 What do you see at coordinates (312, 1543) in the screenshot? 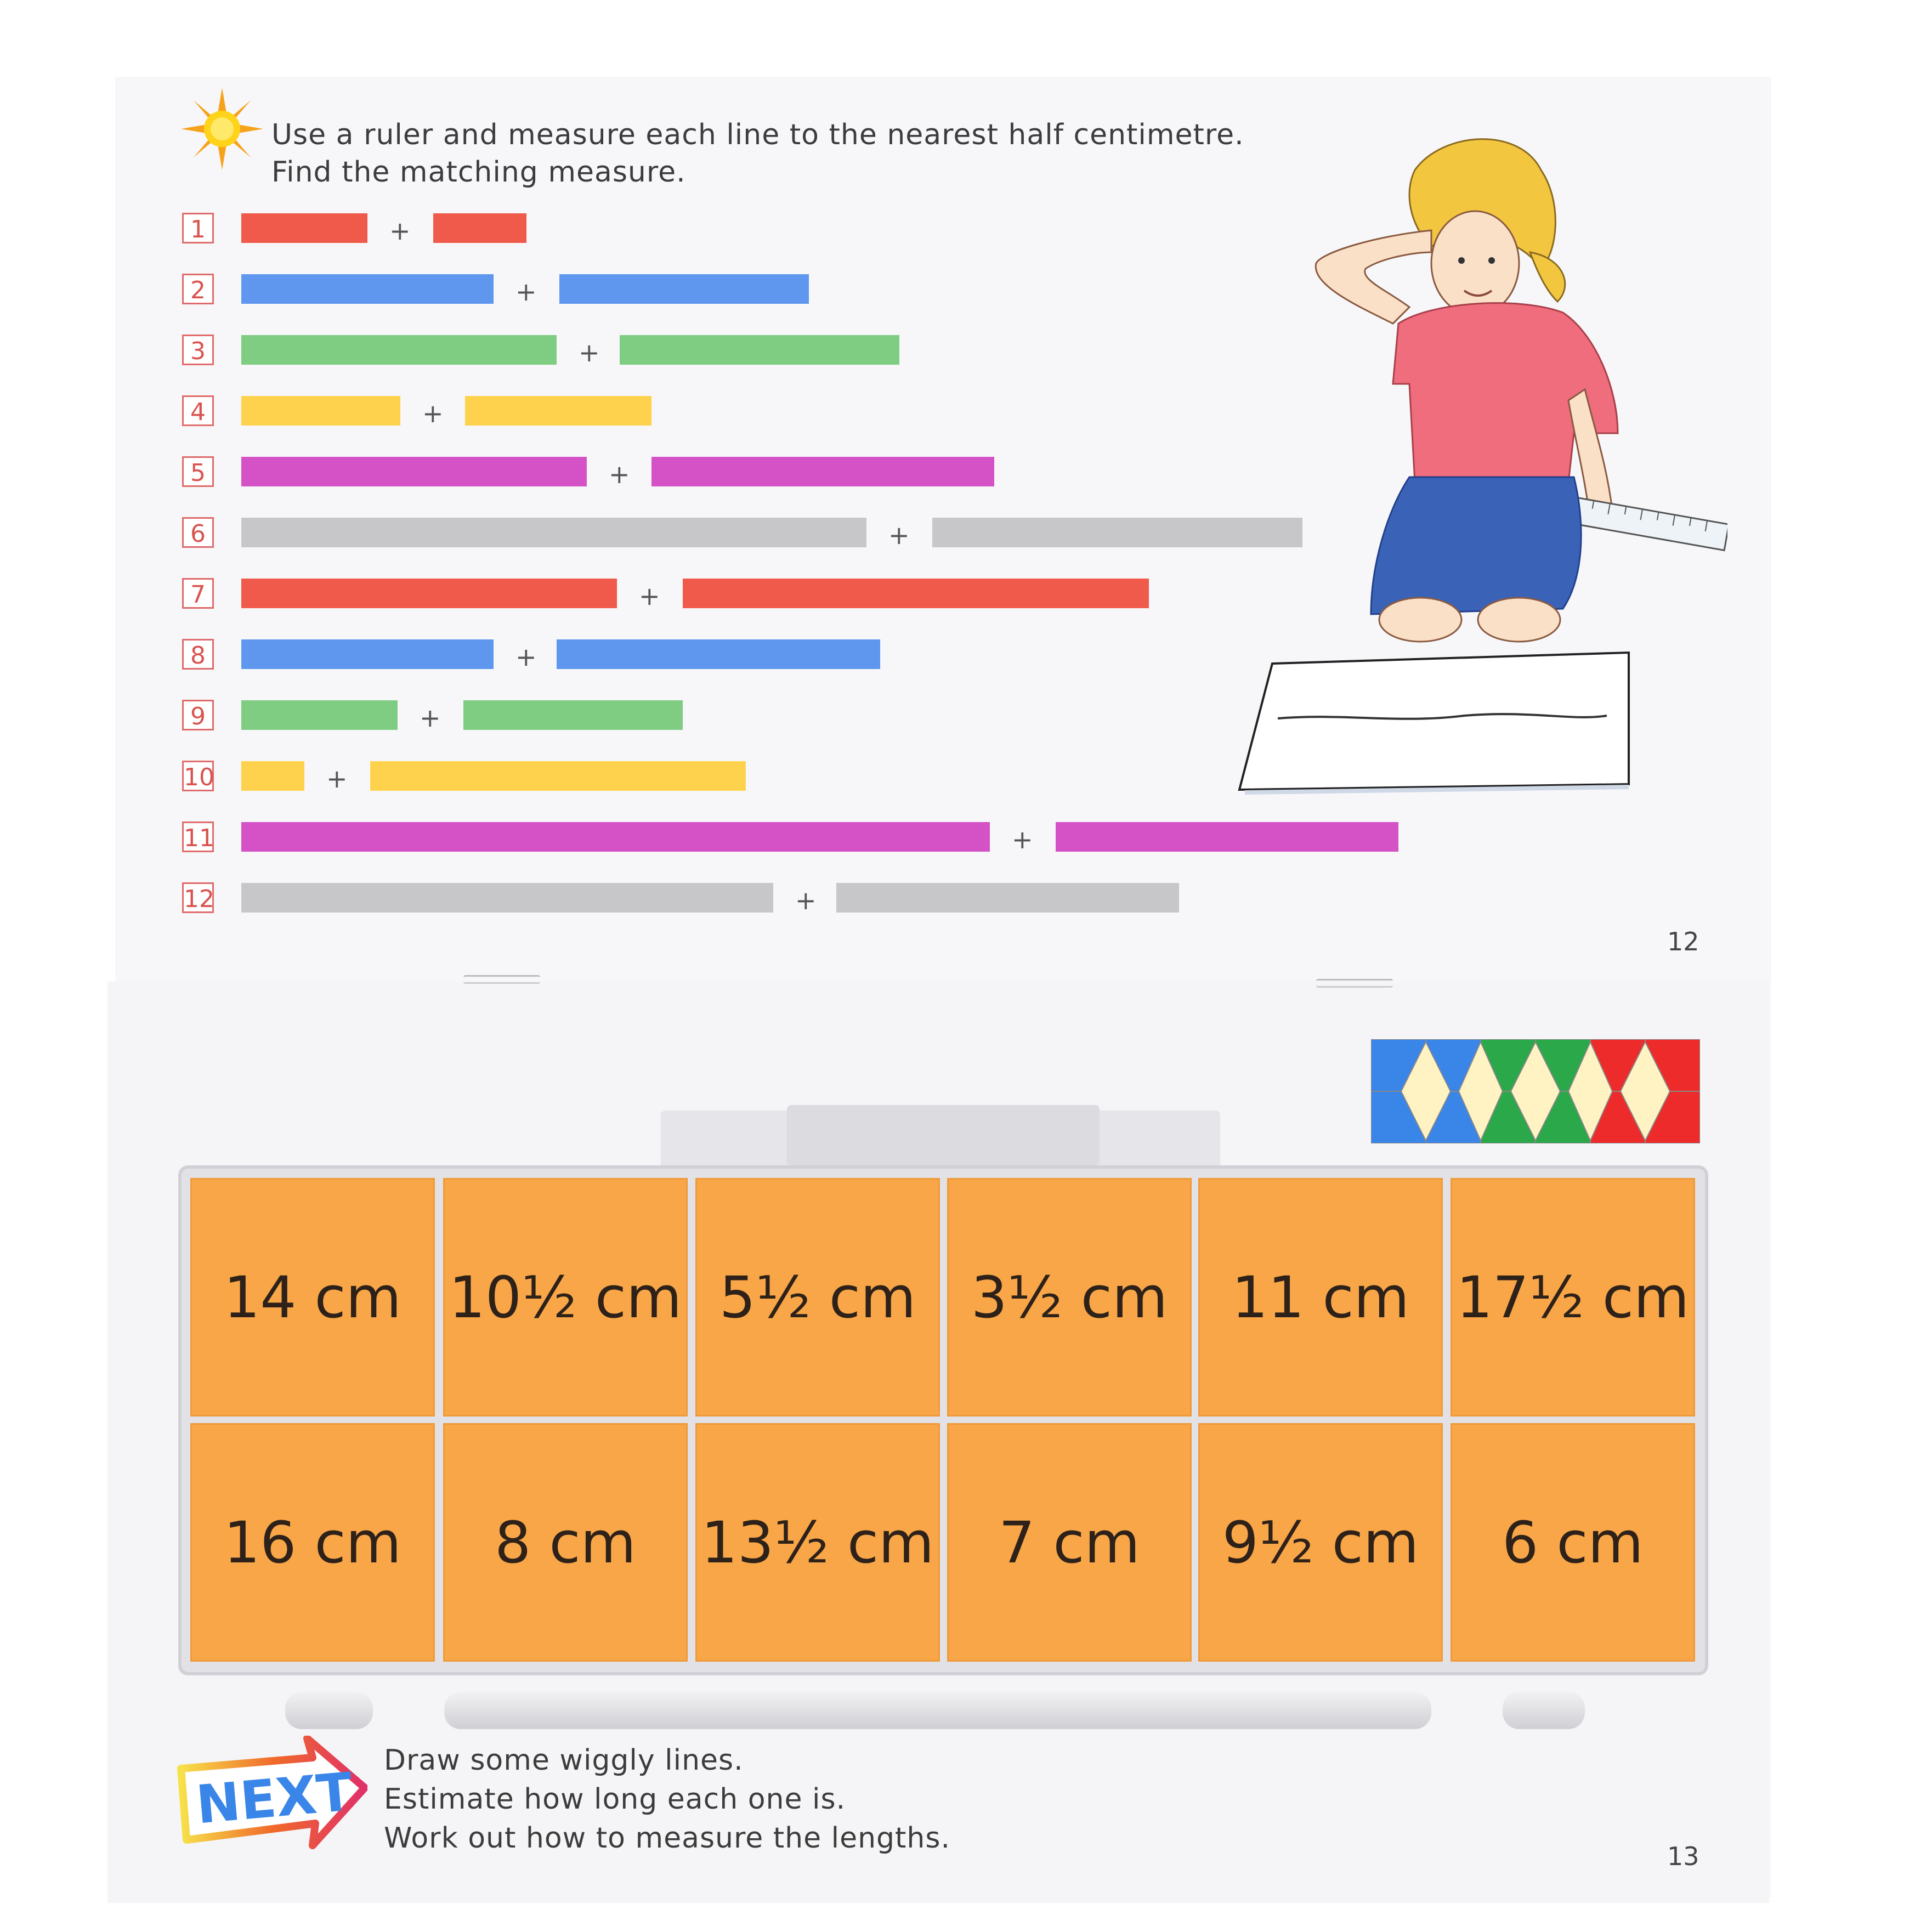
I see `measure-tile: 16 cm` at bounding box center [312, 1543].